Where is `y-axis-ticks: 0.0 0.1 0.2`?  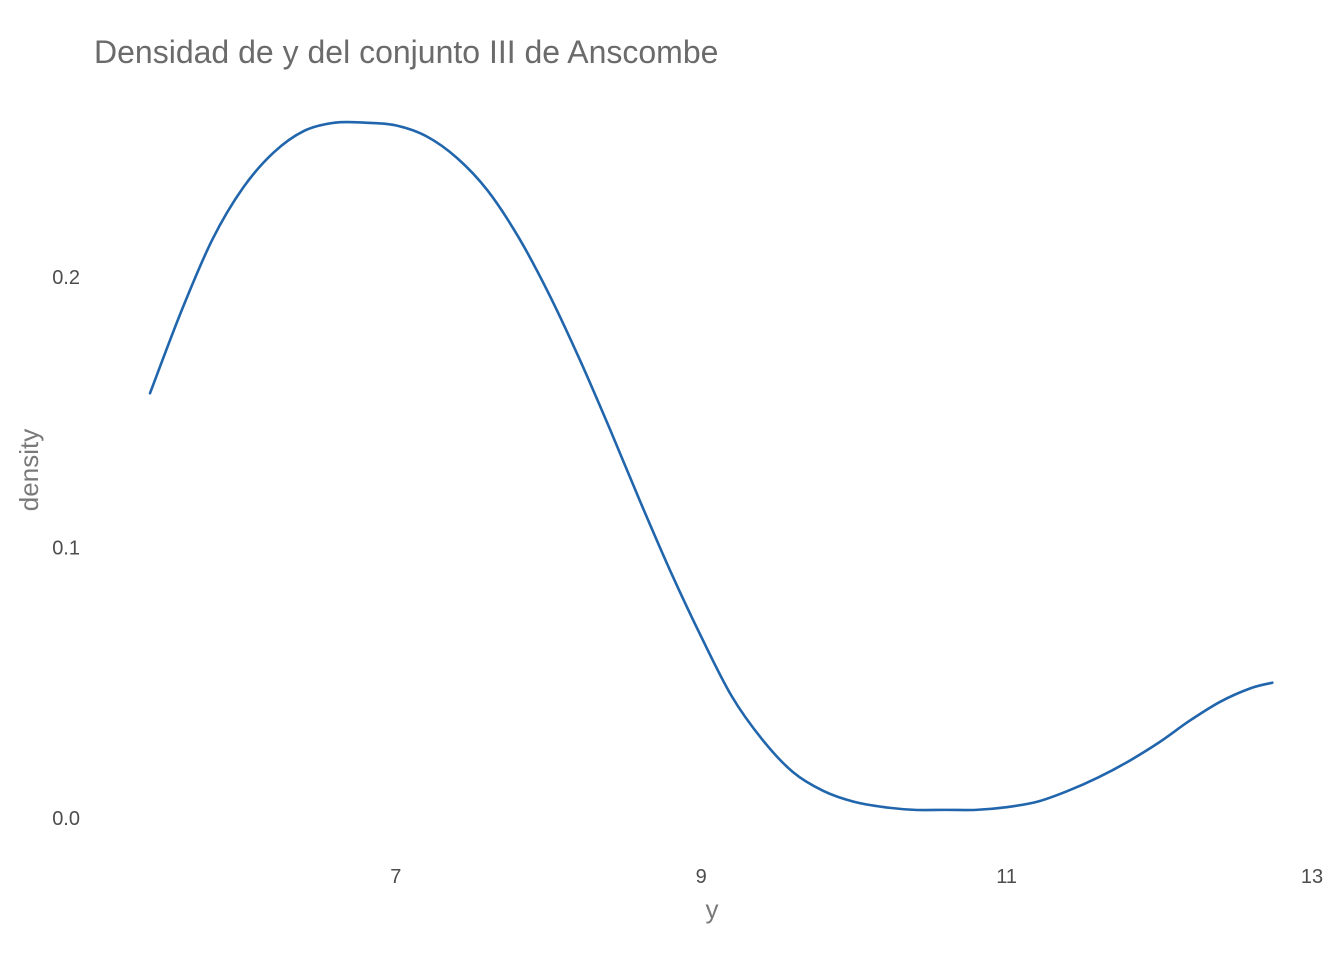
y-axis-ticks: 0.0 0.1 0.2 is located at coordinates (66, 548).